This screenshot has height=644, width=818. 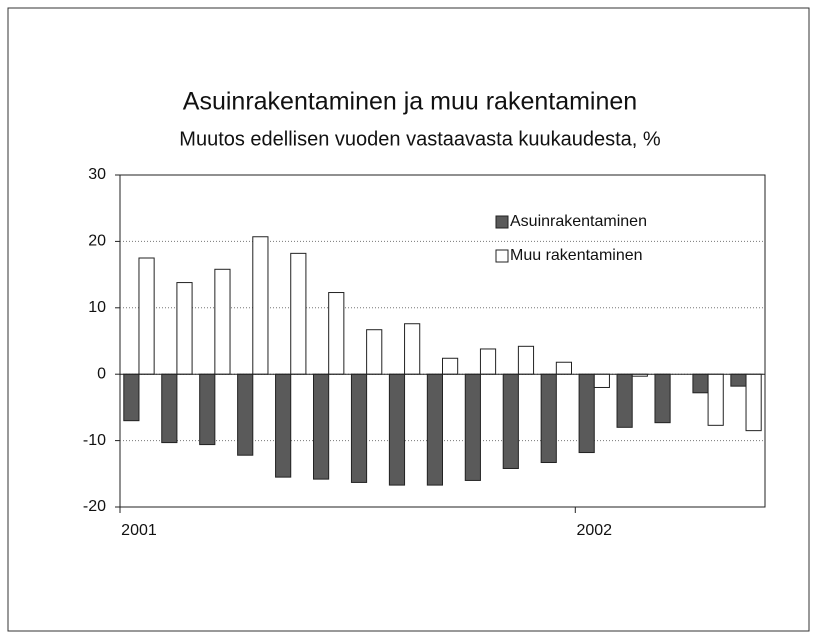 What do you see at coordinates (97, 174) in the screenshot?
I see `y-tick-label: 30` at bounding box center [97, 174].